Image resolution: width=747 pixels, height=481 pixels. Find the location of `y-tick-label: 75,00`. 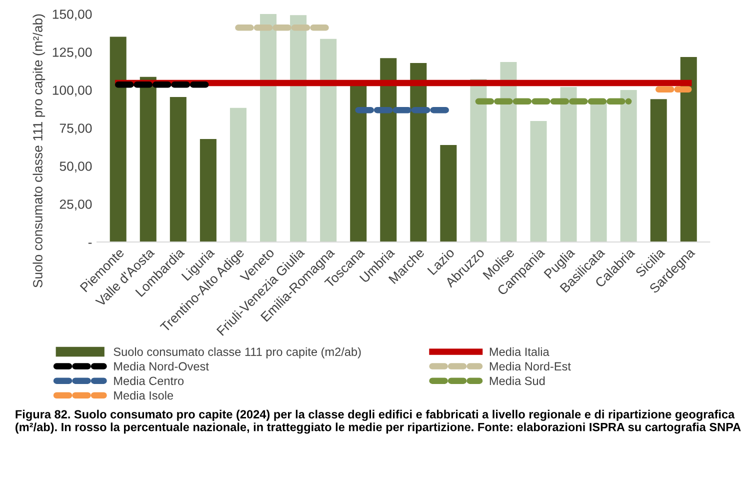

y-tick-label: 75,00 is located at coordinates (76, 129).